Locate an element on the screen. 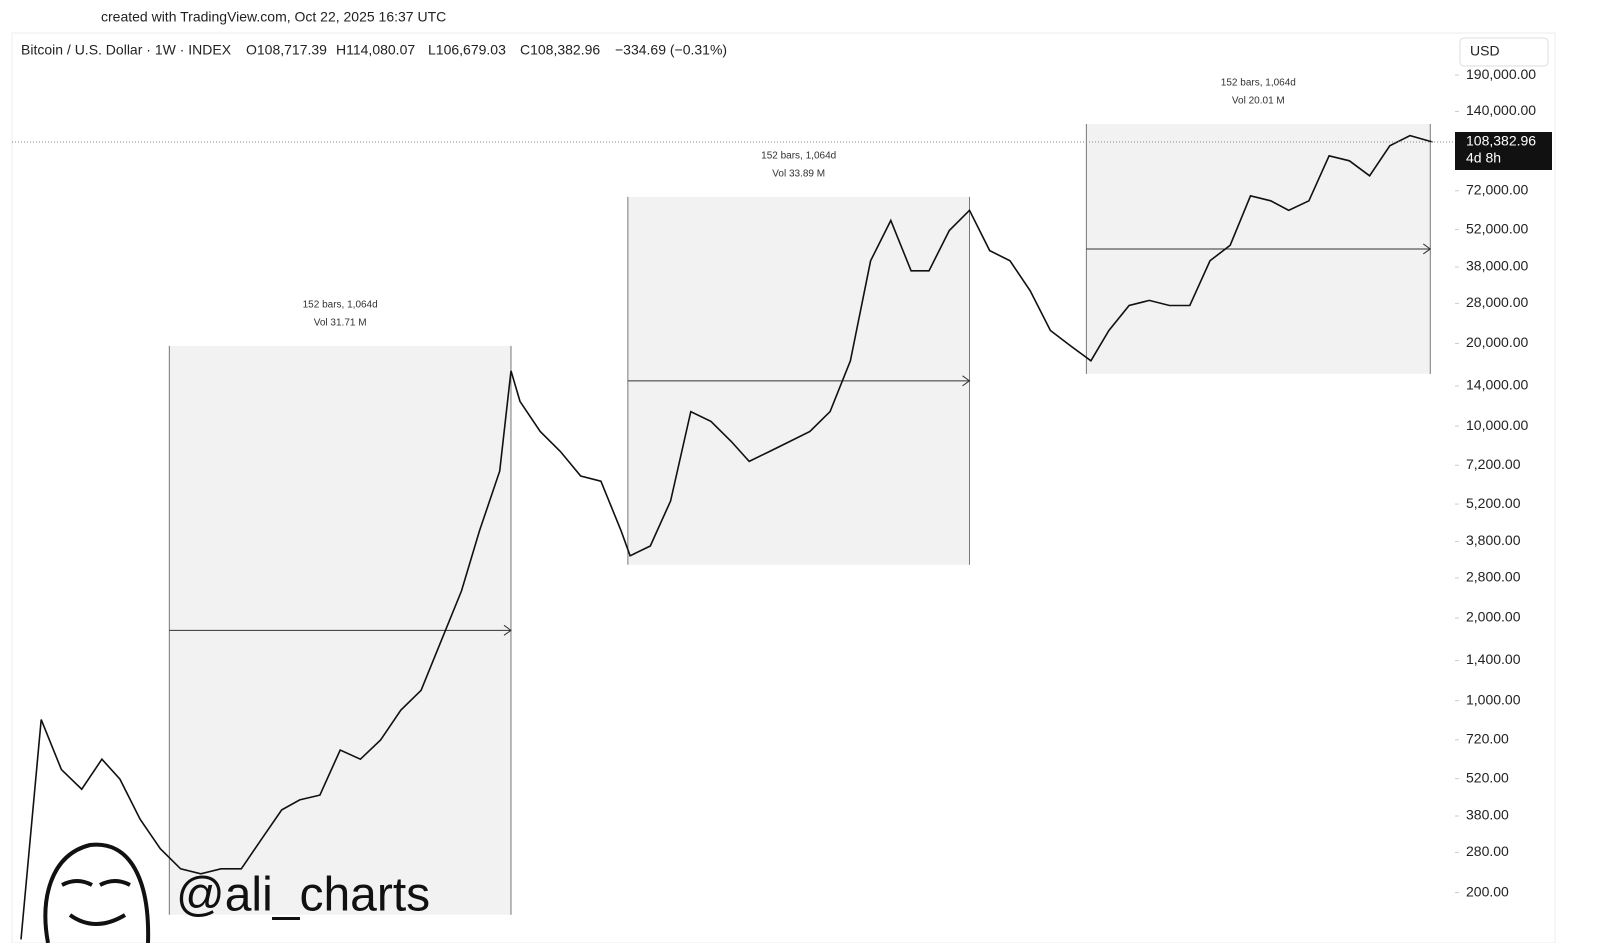 This screenshot has height=948, width=1600. y-tick-label: 1,400.00 is located at coordinates (1493, 659).